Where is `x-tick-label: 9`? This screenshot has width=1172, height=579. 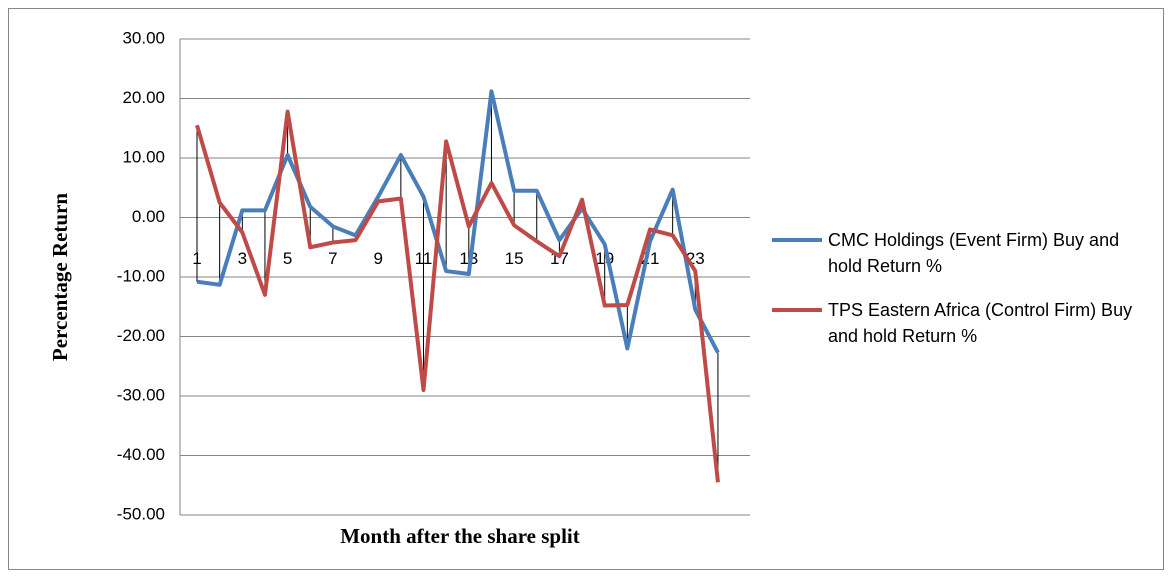 x-tick-label: 9 is located at coordinates (377, 258).